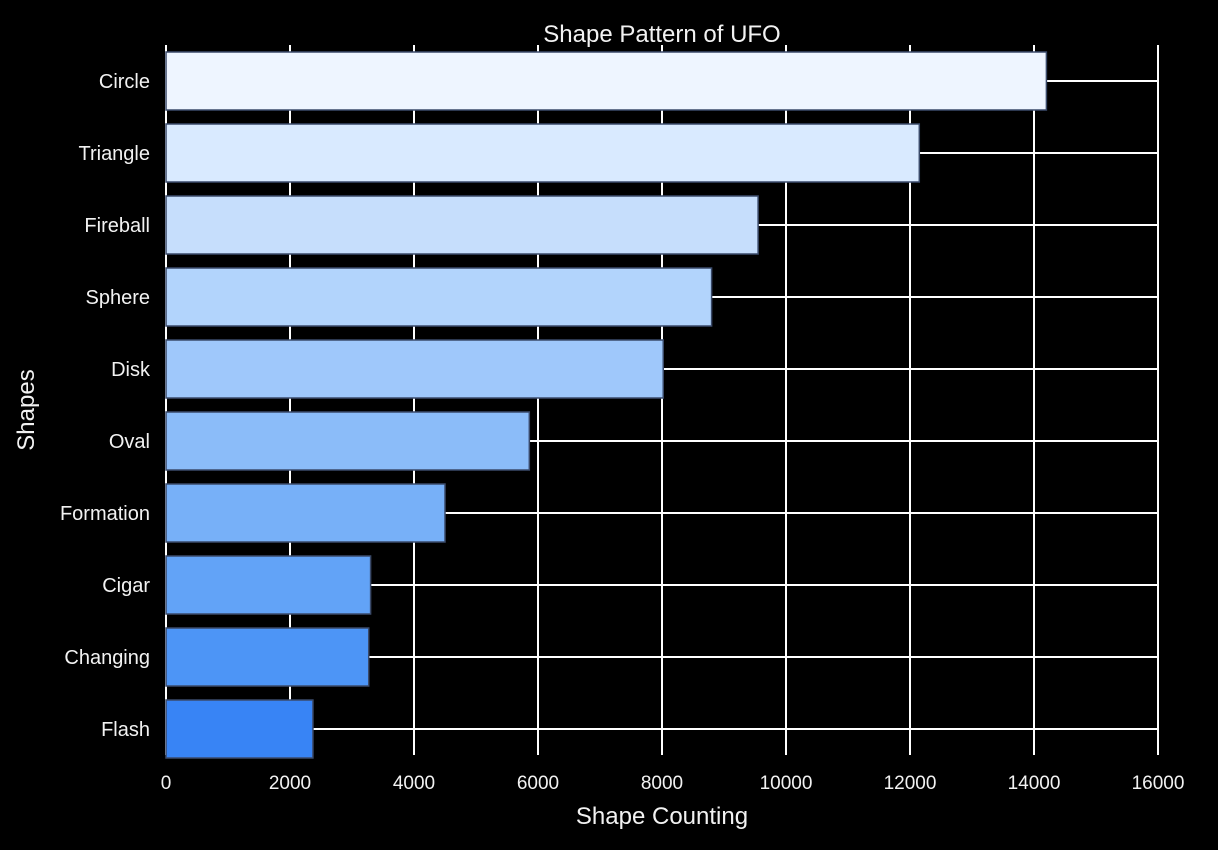  I want to click on category-label: Disk, so click(131, 370).